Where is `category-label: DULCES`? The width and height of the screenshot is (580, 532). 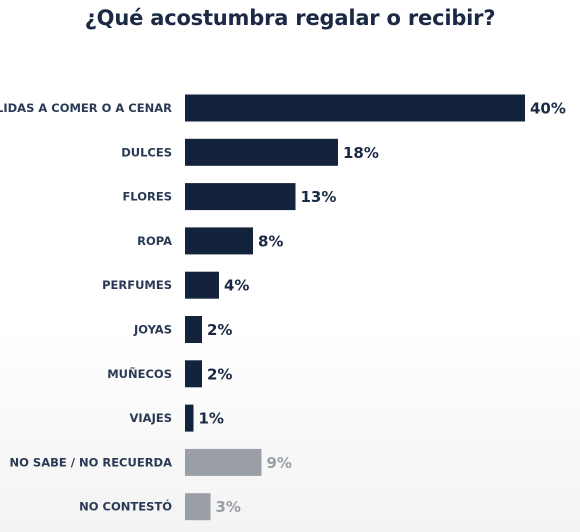
category-label: DULCES is located at coordinates (146, 152).